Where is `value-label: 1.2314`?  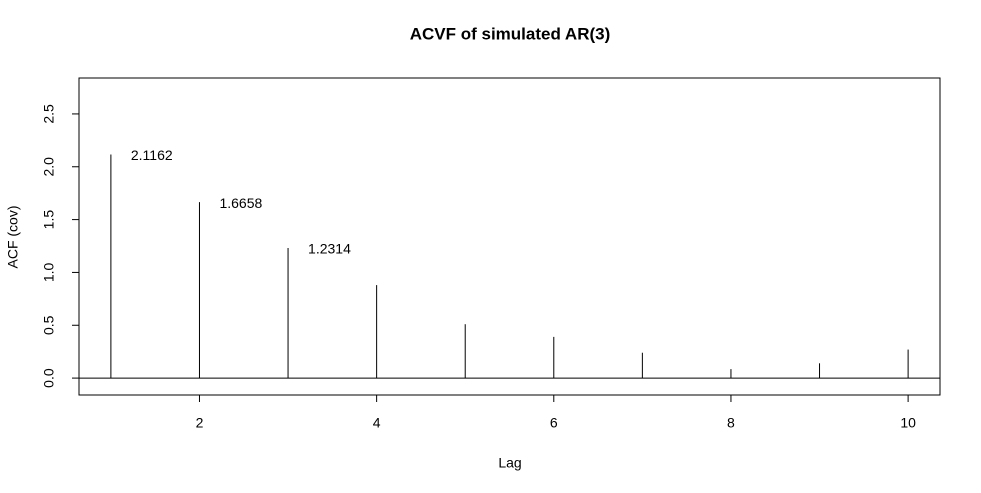
value-label: 1.2314 is located at coordinates (329, 249).